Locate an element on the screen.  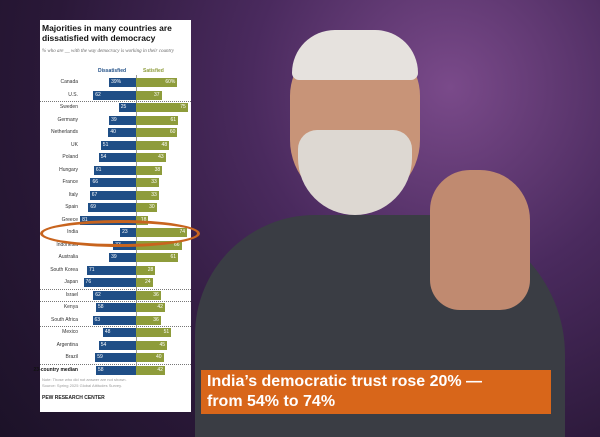
bar-dissatisfied: 67 is located at coordinates (112, 195).